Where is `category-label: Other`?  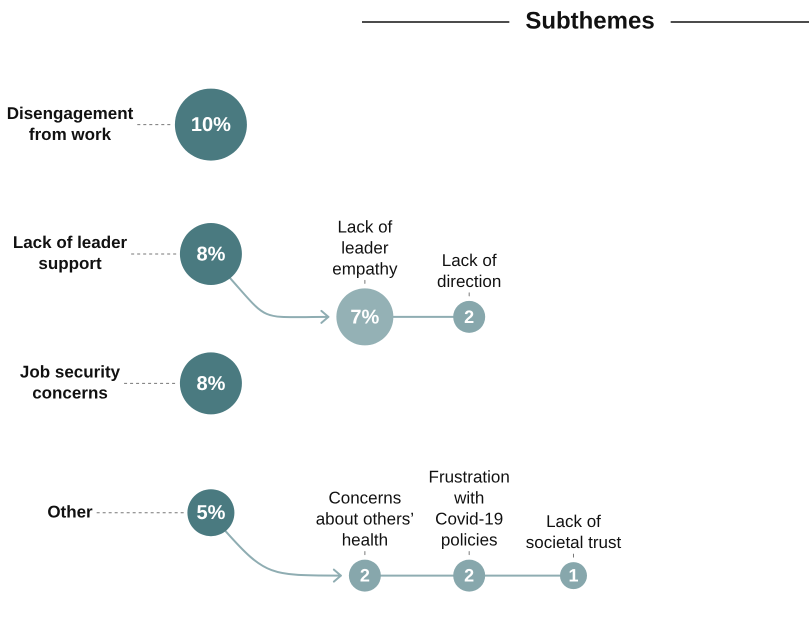 category-label: Other is located at coordinates (70, 512).